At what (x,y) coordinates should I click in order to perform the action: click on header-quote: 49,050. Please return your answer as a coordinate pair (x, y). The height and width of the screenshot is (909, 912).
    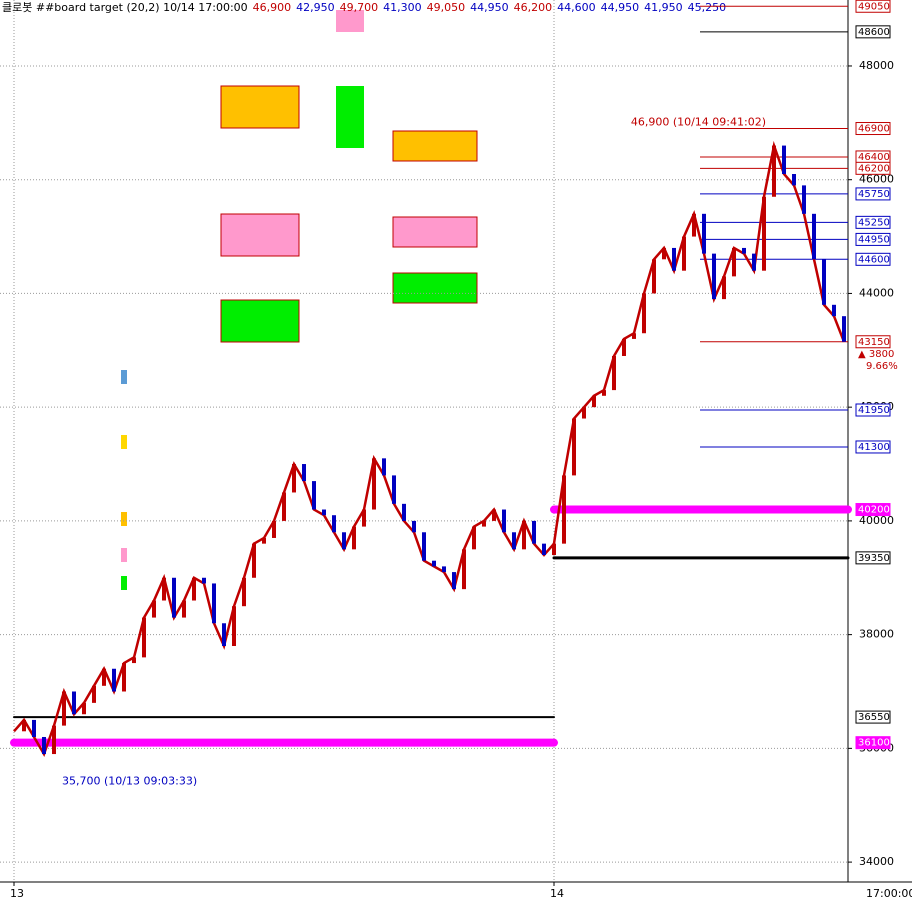
    Looking at the image, I should click on (446, 7).